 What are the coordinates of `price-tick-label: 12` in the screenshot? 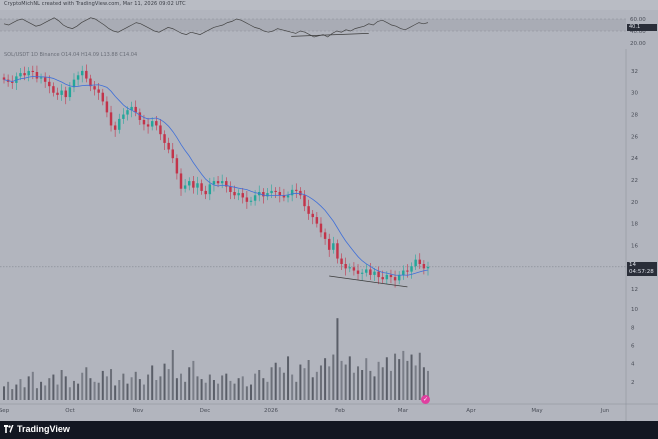 It's located at (634, 290).